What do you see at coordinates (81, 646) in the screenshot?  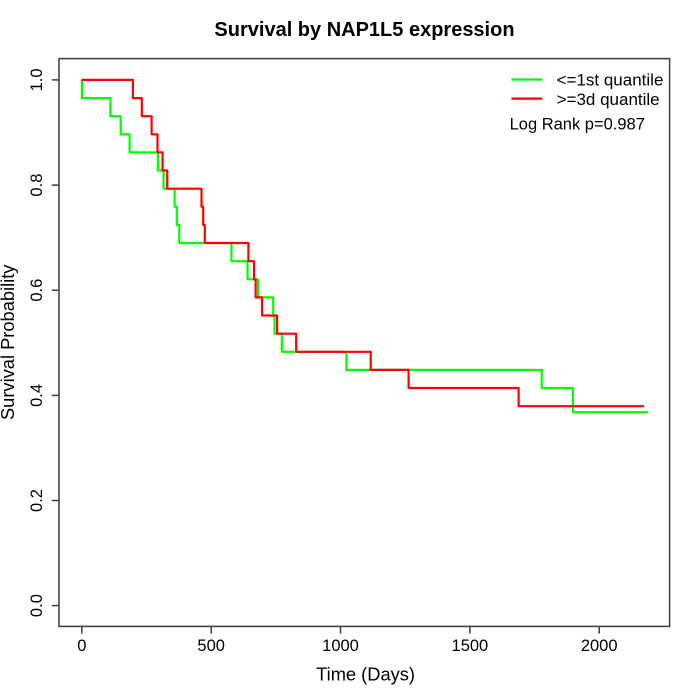 I see `svg-text: 0` at bounding box center [81, 646].